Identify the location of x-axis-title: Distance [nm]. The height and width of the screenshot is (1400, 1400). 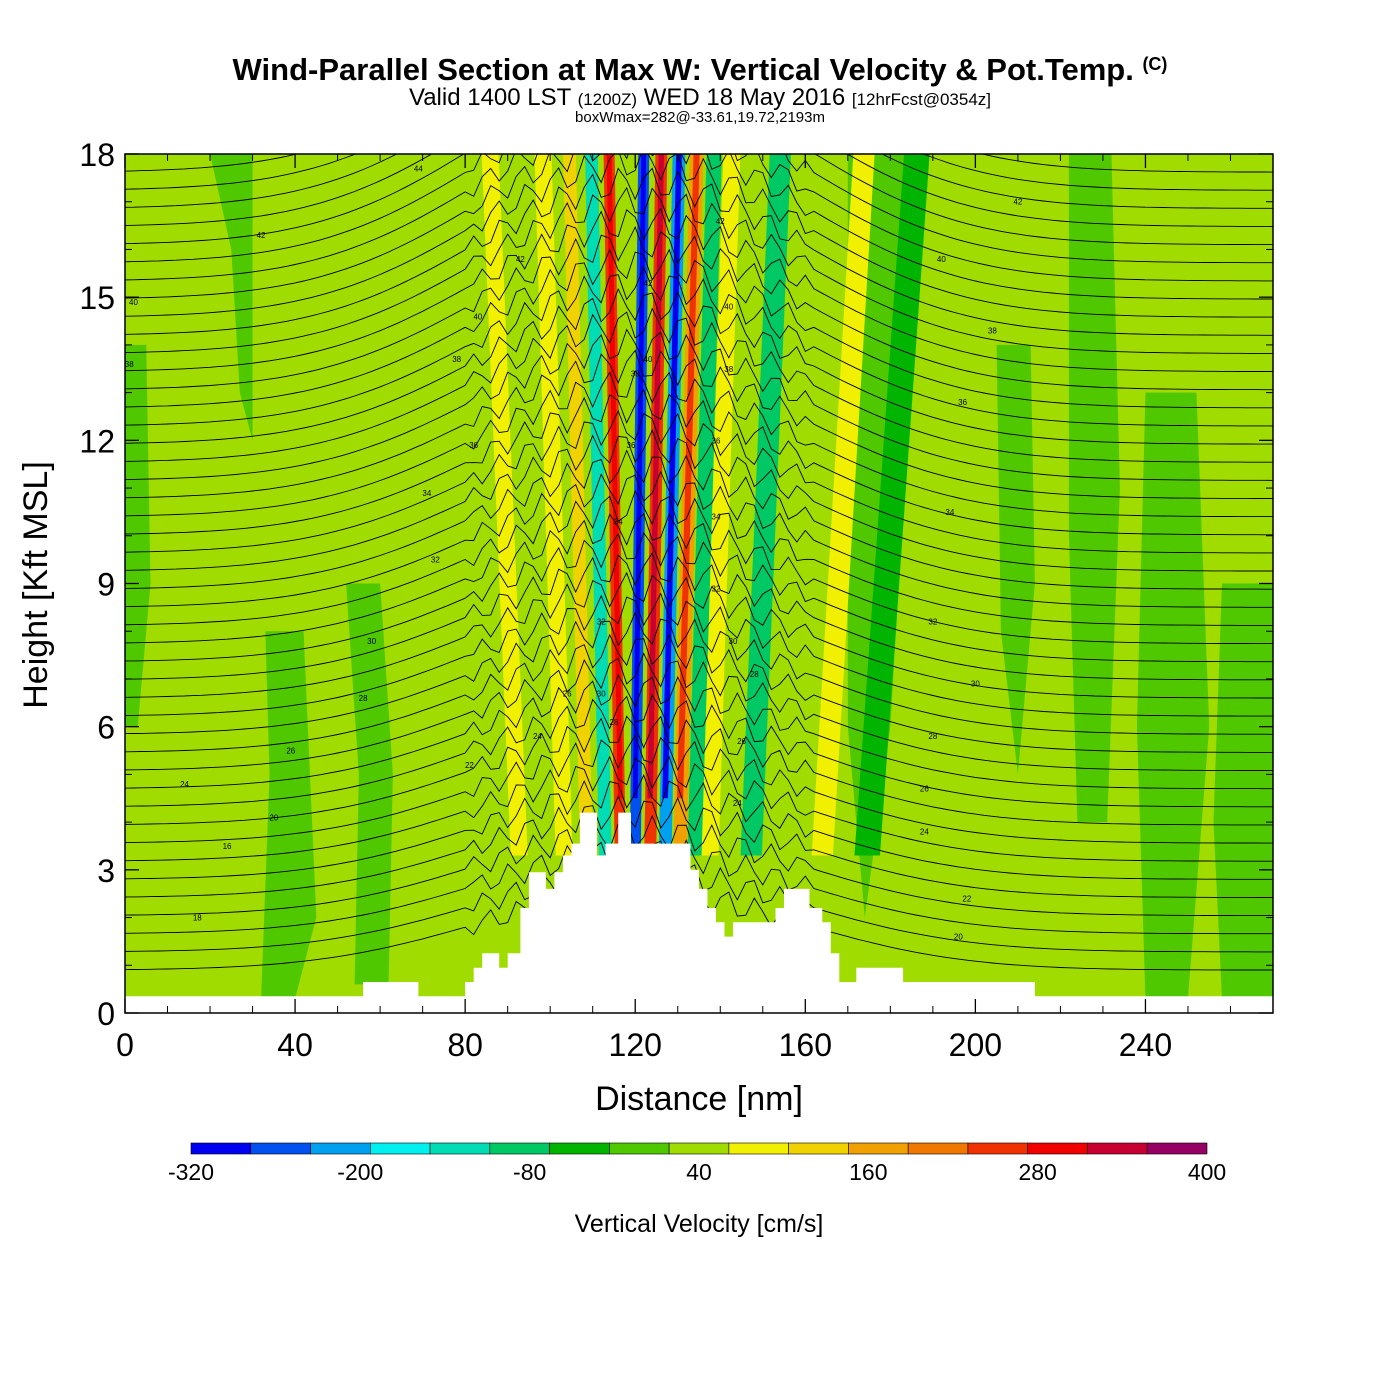
(699, 1099).